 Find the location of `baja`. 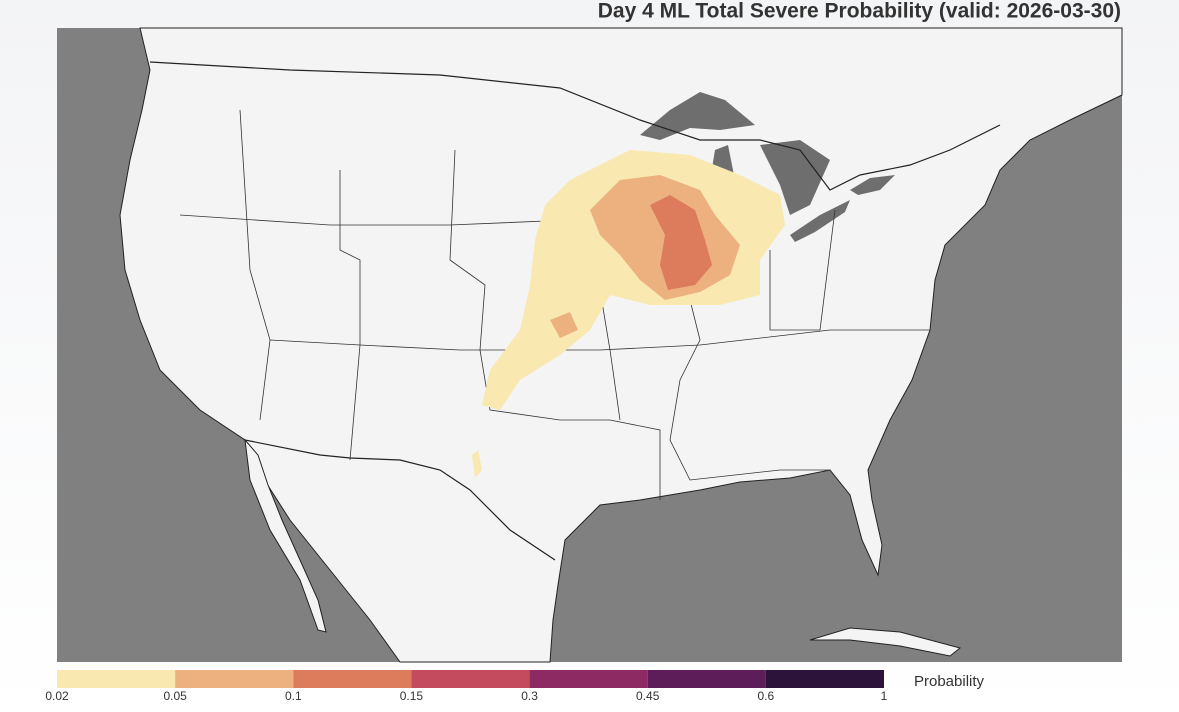

baja is located at coordinates (285, 535).